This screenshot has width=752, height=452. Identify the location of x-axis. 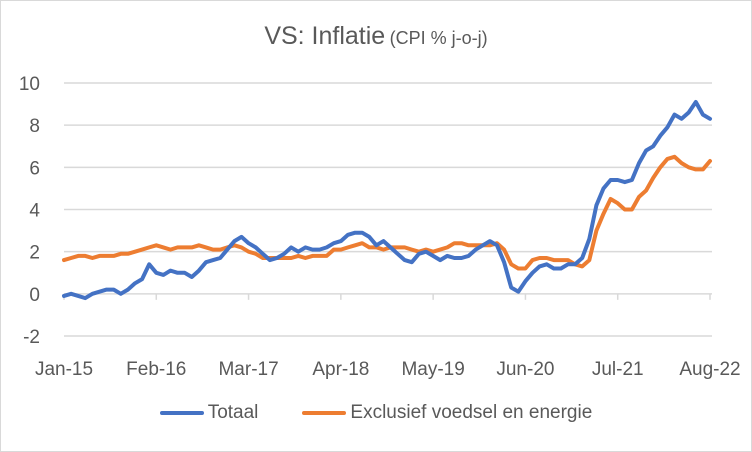
(387, 296).